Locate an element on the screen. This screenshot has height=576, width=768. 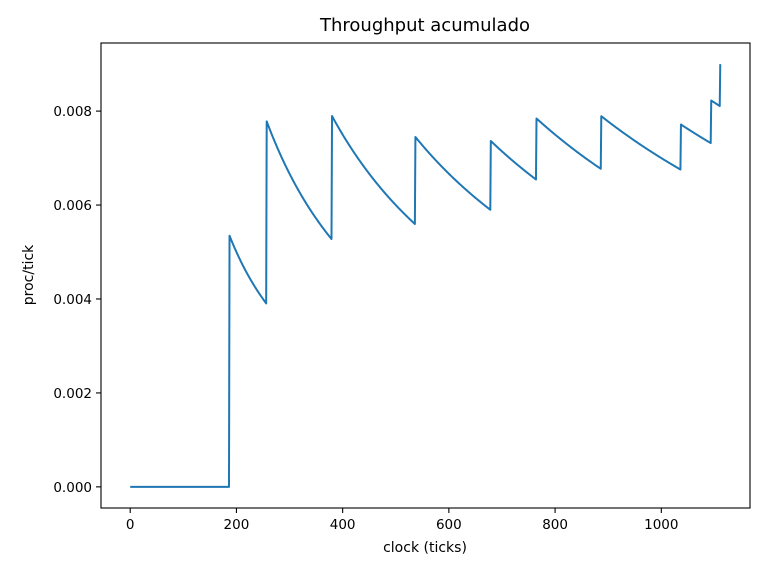
x-tick-label: 600 is located at coordinates (449, 525).